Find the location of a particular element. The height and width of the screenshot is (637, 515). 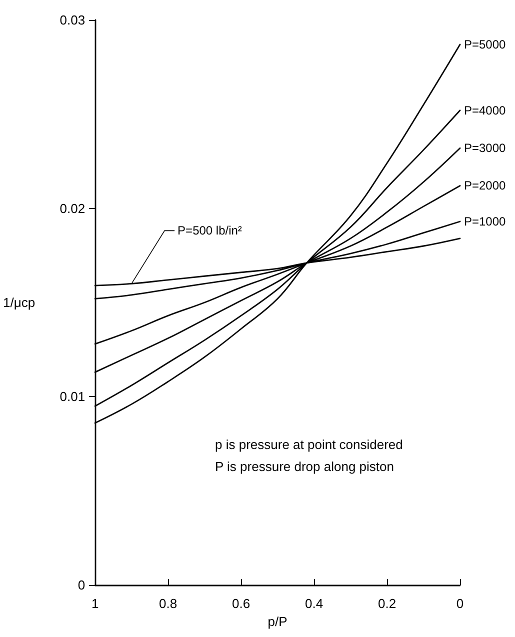

series-label: P=2000 is located at coordinates (485, 185).